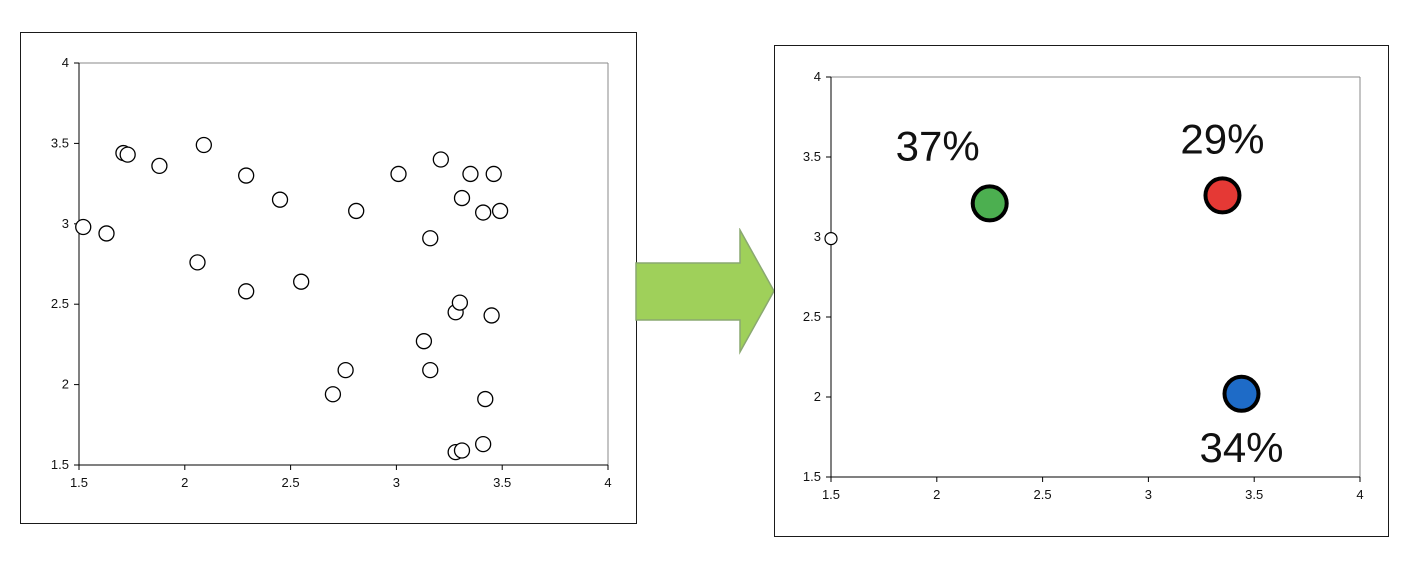  What do you see at coordinates (831, 239) in the screenshot?
I see `scatter-point-partial` at bounding box center [831, 239].